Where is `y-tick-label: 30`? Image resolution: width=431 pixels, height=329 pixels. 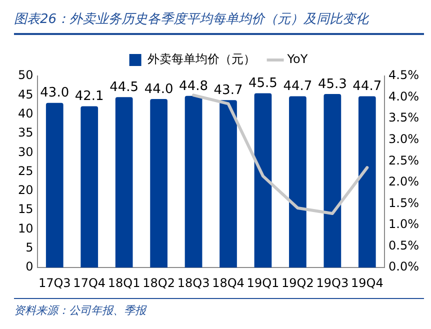
y-tick-label: 30 is located at coordinates (26, 151).